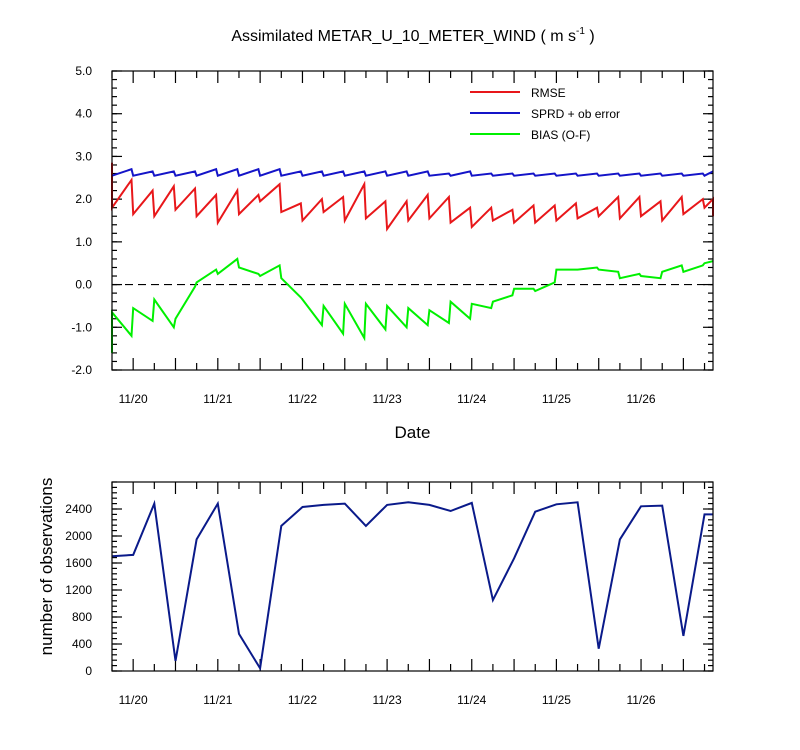  Describe the element at coordinates (78, 536) in the screenshot. I see `y-tick-label: 2000` at that location.